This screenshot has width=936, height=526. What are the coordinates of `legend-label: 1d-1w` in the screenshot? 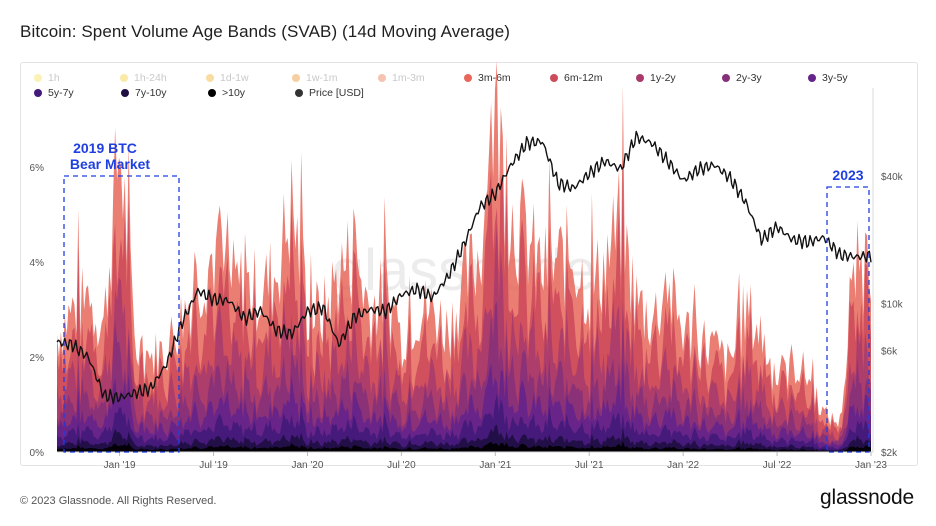 It's located at (234, 77).